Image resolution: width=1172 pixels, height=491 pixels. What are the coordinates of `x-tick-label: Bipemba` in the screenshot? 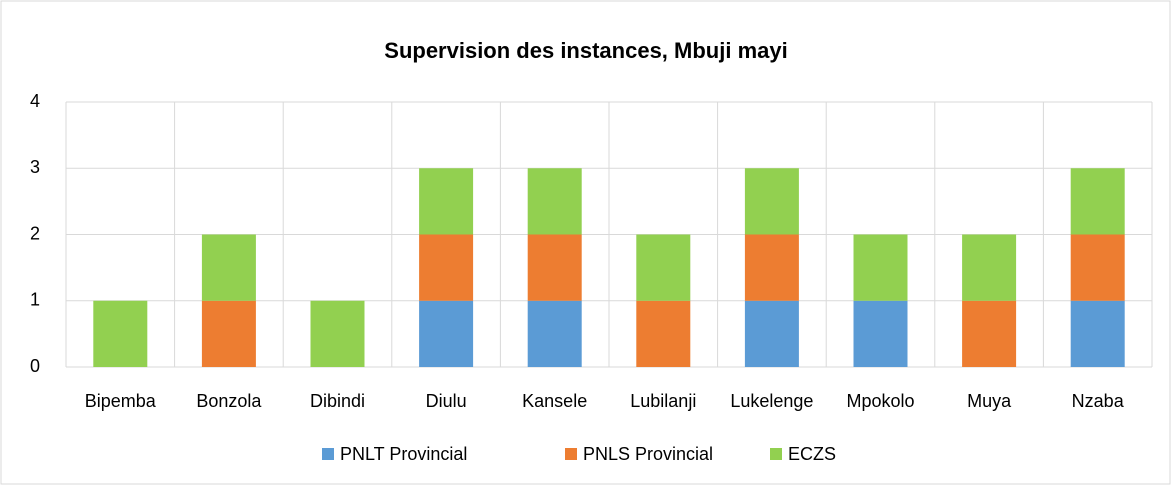 It's located at (121, 401).